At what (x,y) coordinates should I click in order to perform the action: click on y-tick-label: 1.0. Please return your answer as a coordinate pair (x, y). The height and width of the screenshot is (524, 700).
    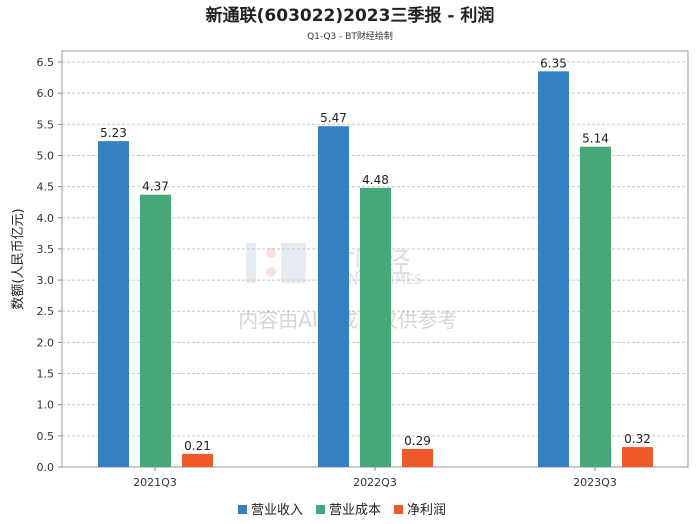
    Looking at the image, I should click on (46, 405).